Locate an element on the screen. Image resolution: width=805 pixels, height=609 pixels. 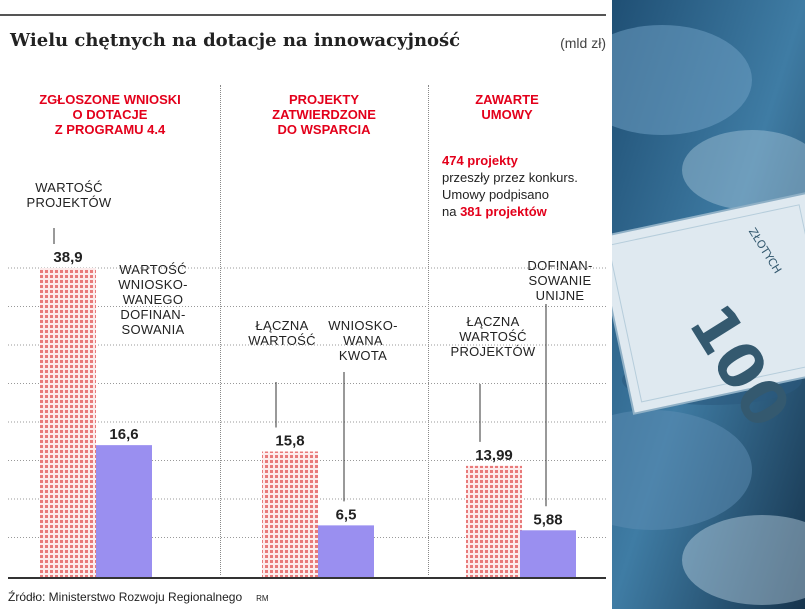
note-line: przeszły przez konkurs. is located at coordinates (510, 177).